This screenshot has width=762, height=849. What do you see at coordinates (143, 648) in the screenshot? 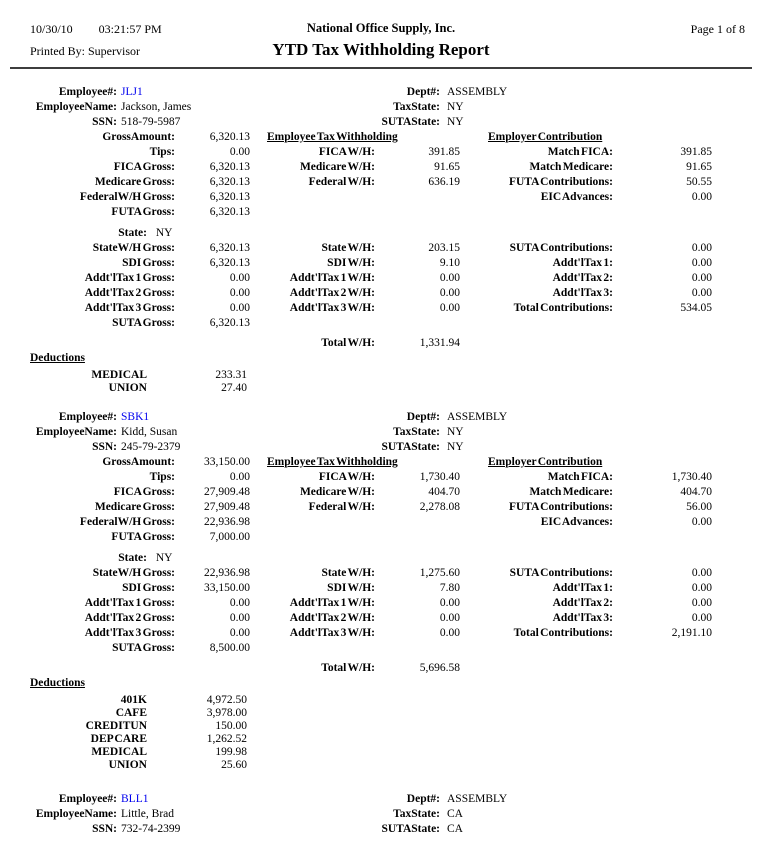
I see `suta-gross-label: SUTA Gross:` at bounding box center [143, 648].